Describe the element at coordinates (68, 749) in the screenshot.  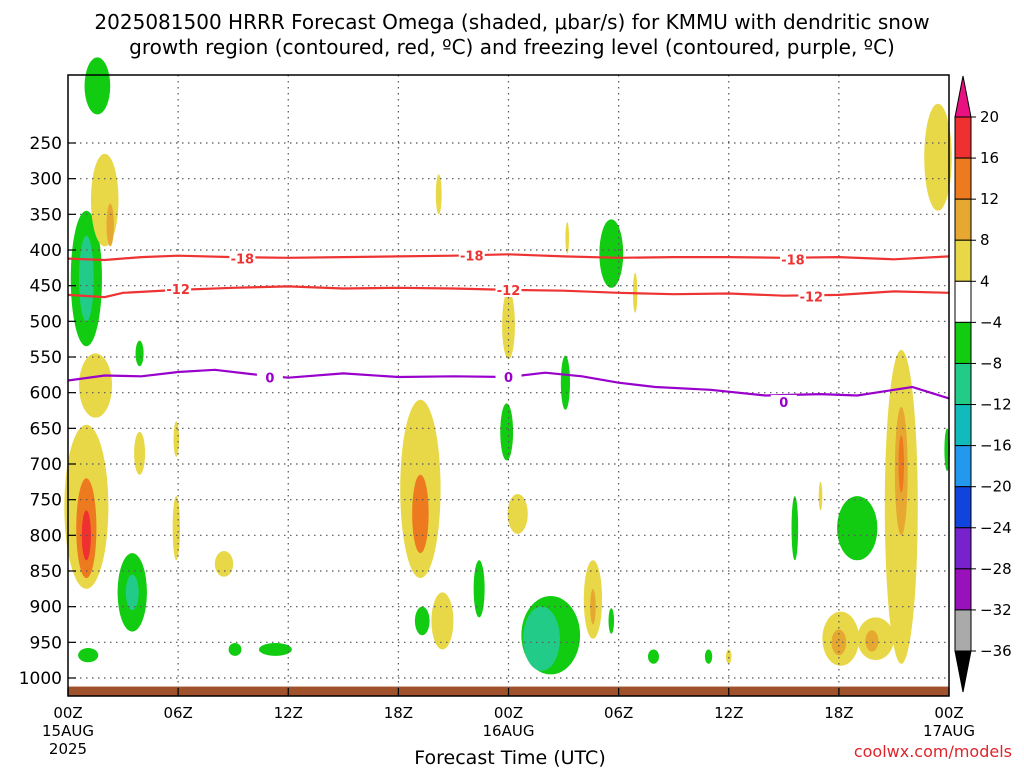
I see `x-tick-year: 2025` at that location.